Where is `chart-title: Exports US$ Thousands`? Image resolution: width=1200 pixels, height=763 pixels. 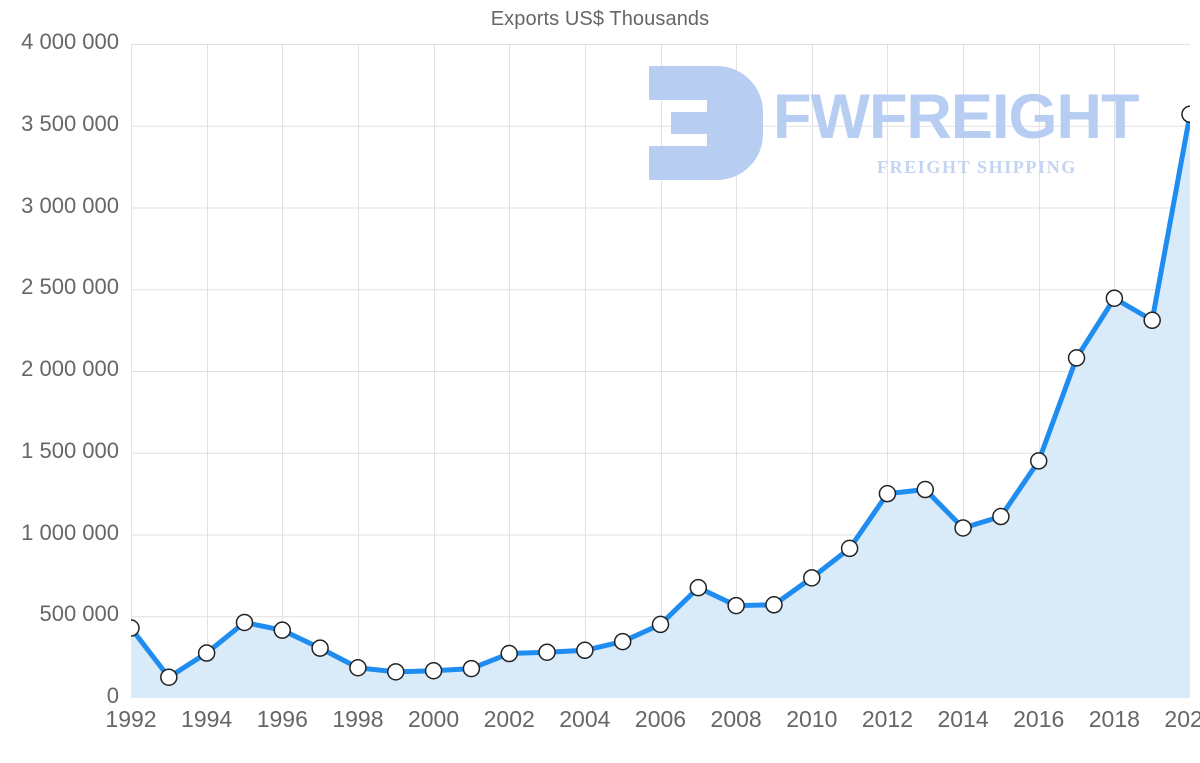
chart-title: Exports US$ Thousands is located at coordinates (600, 19).